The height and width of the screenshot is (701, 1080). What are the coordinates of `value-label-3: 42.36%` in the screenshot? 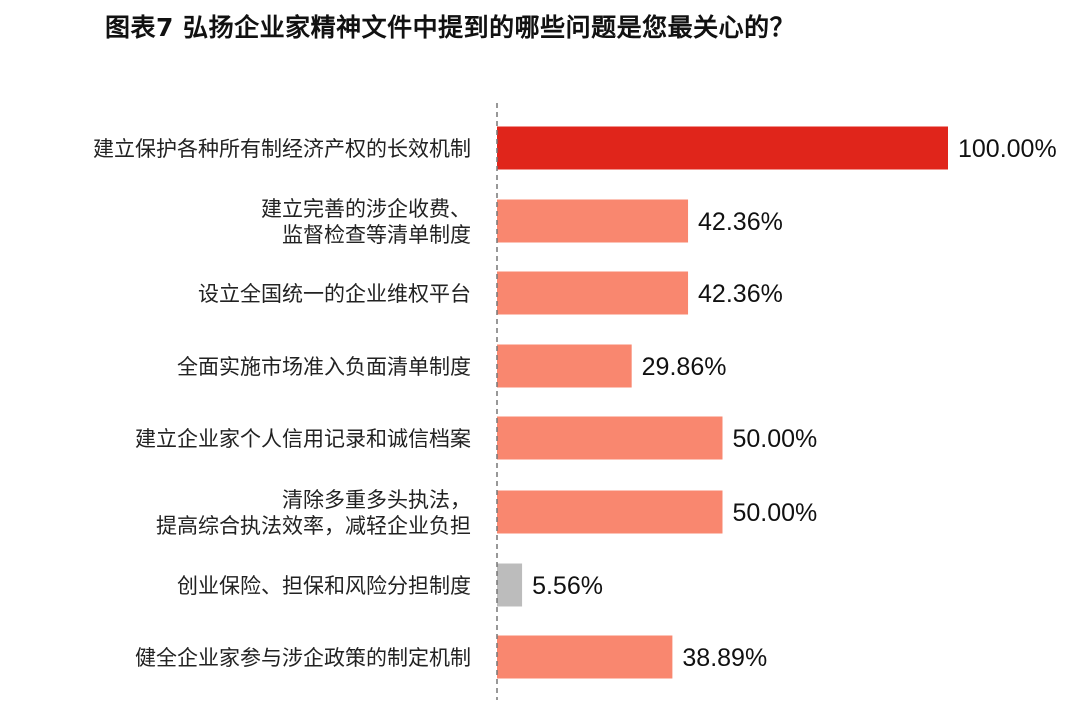 It's located at (740, 294).